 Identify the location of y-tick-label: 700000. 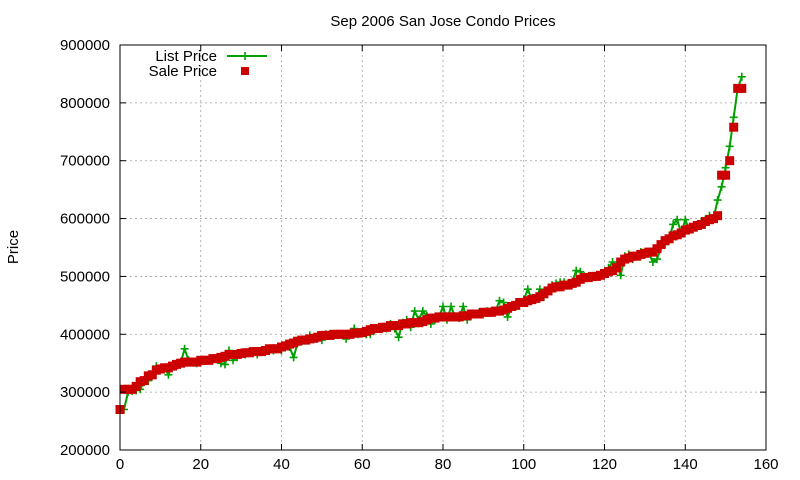
(85, 161).